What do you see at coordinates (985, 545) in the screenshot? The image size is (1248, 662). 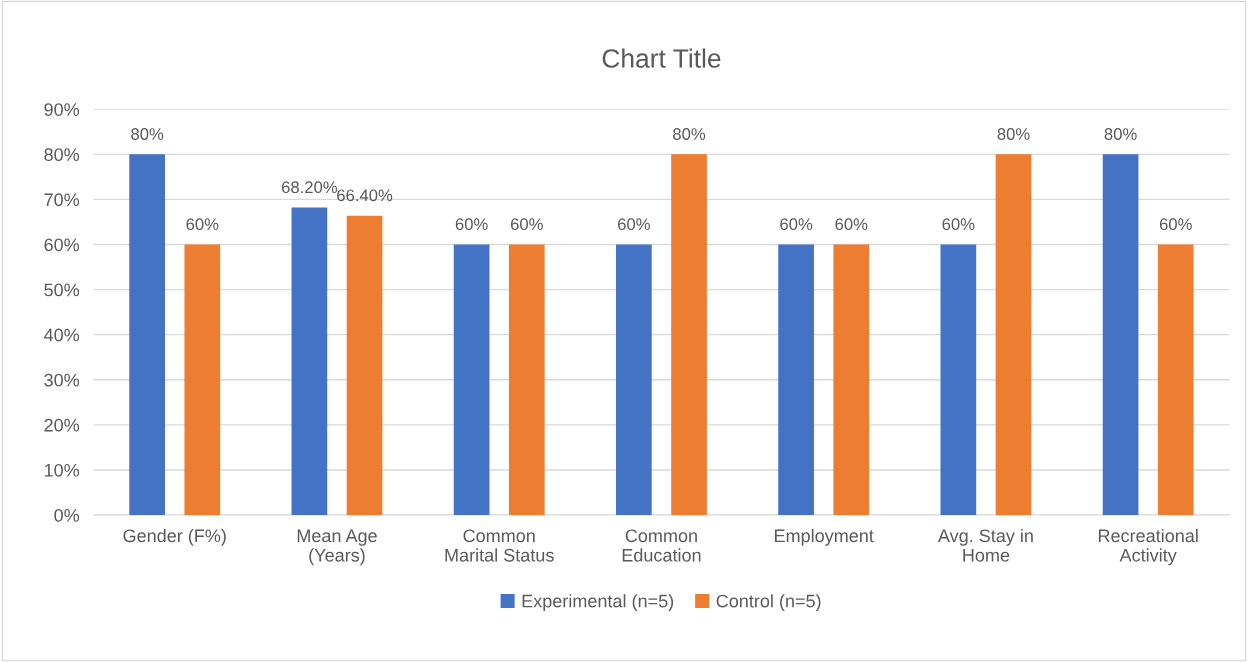 I see `x-tick-label: Avg. Stay in Home` at bounding box center [985, 545].